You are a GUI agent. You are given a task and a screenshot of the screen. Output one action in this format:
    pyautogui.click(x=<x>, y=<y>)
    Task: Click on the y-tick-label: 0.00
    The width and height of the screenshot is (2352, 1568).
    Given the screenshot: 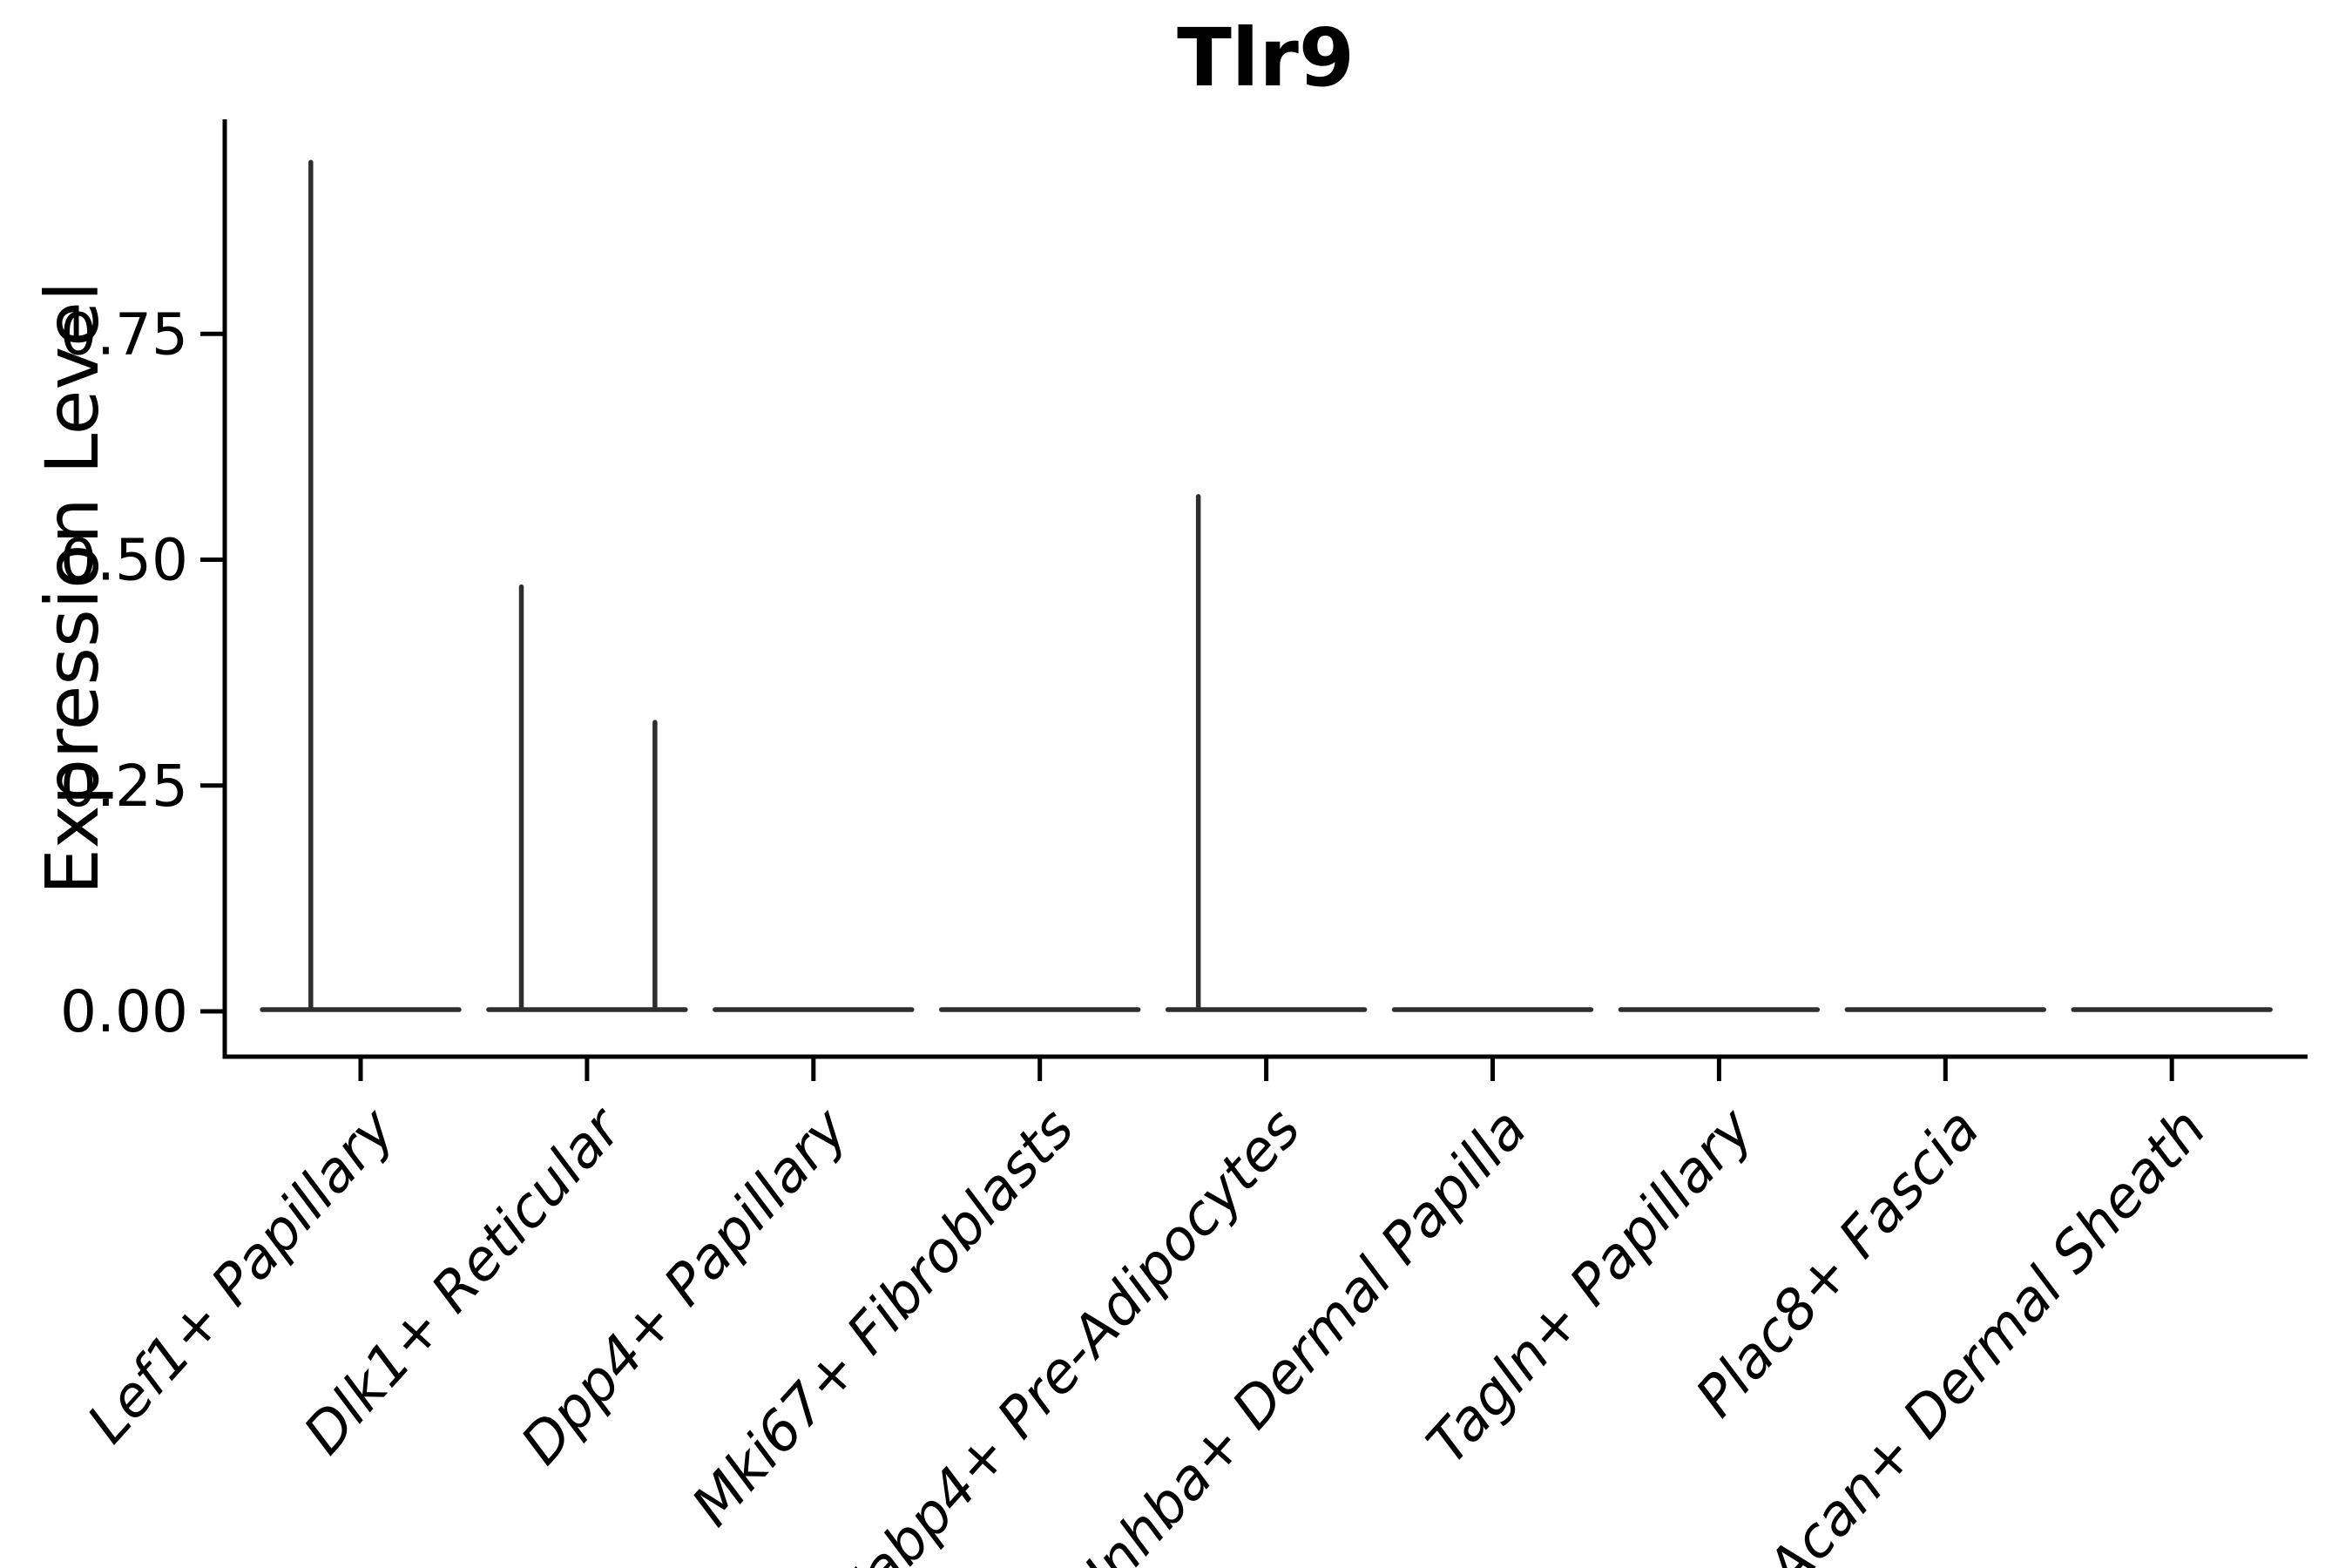 What is the action you would take?
    pyautogui.click(x=124, y=1012)
    